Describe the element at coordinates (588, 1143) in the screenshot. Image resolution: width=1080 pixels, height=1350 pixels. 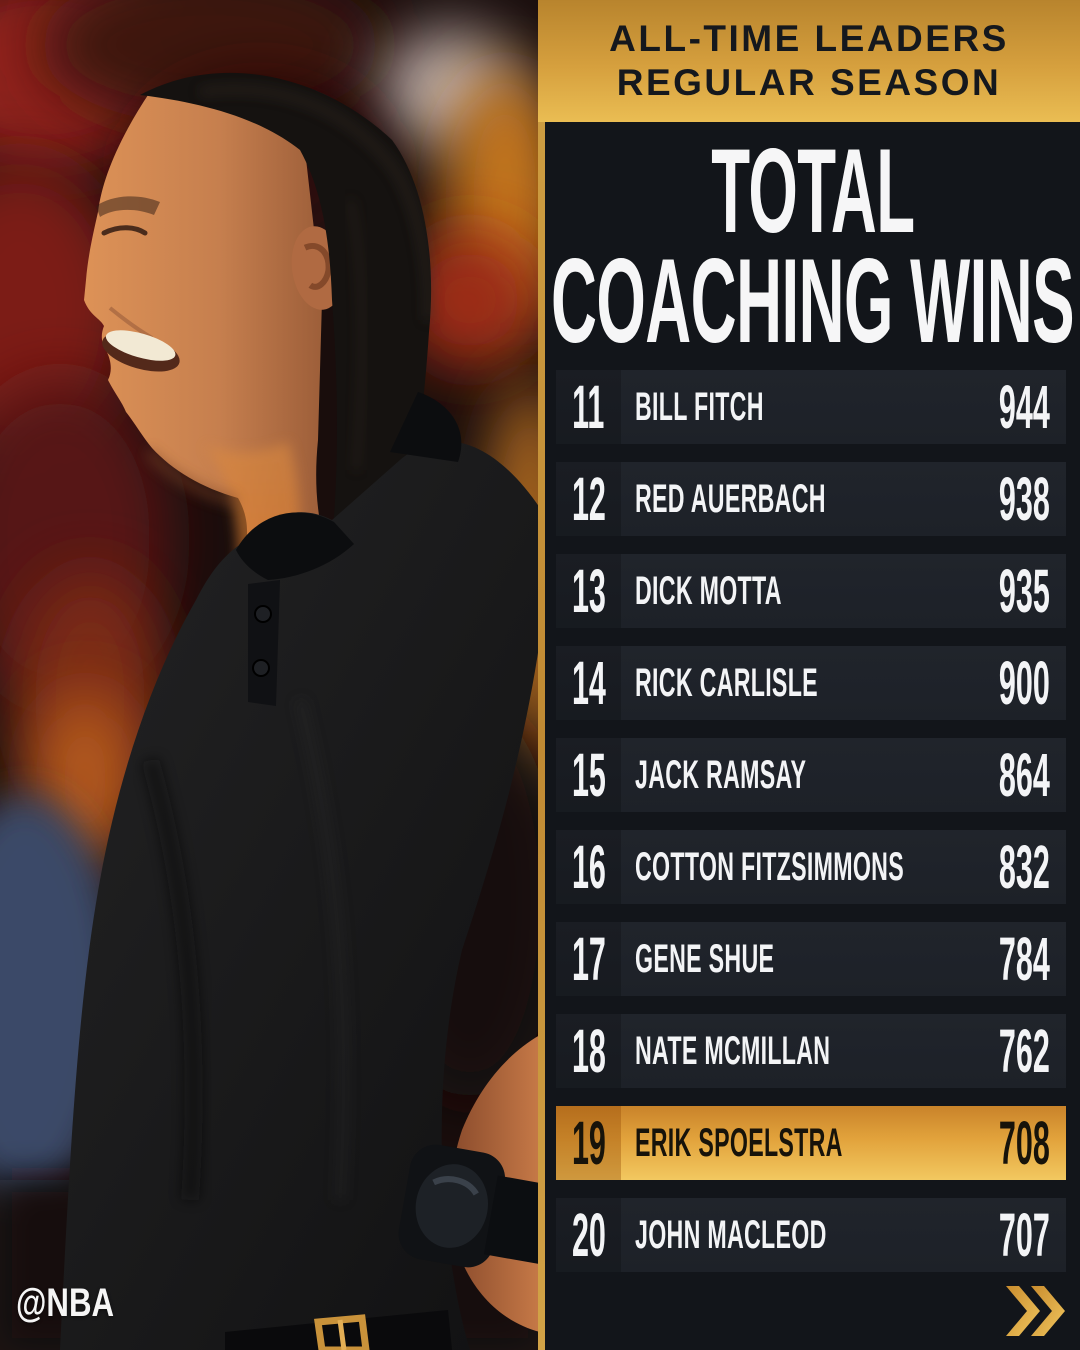
I see `rank-cell: 19` at that location.